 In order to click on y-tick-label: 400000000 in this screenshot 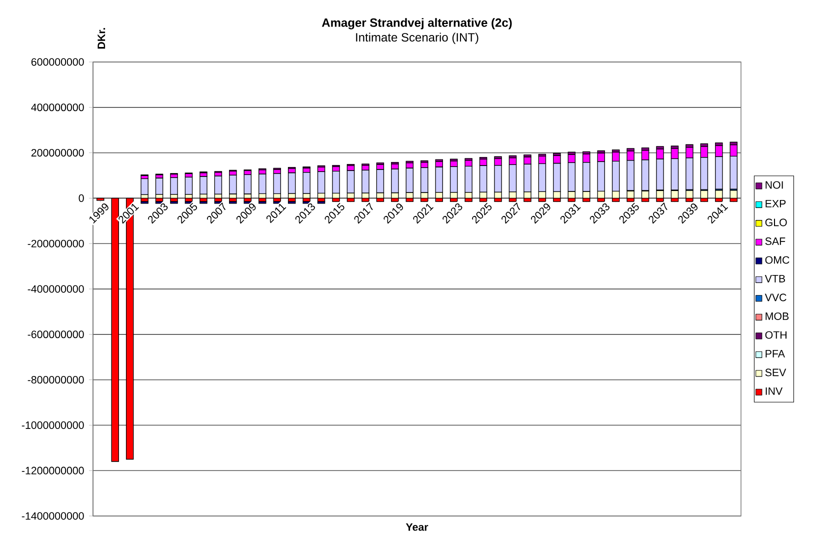, I will do `click(57, 108)`.